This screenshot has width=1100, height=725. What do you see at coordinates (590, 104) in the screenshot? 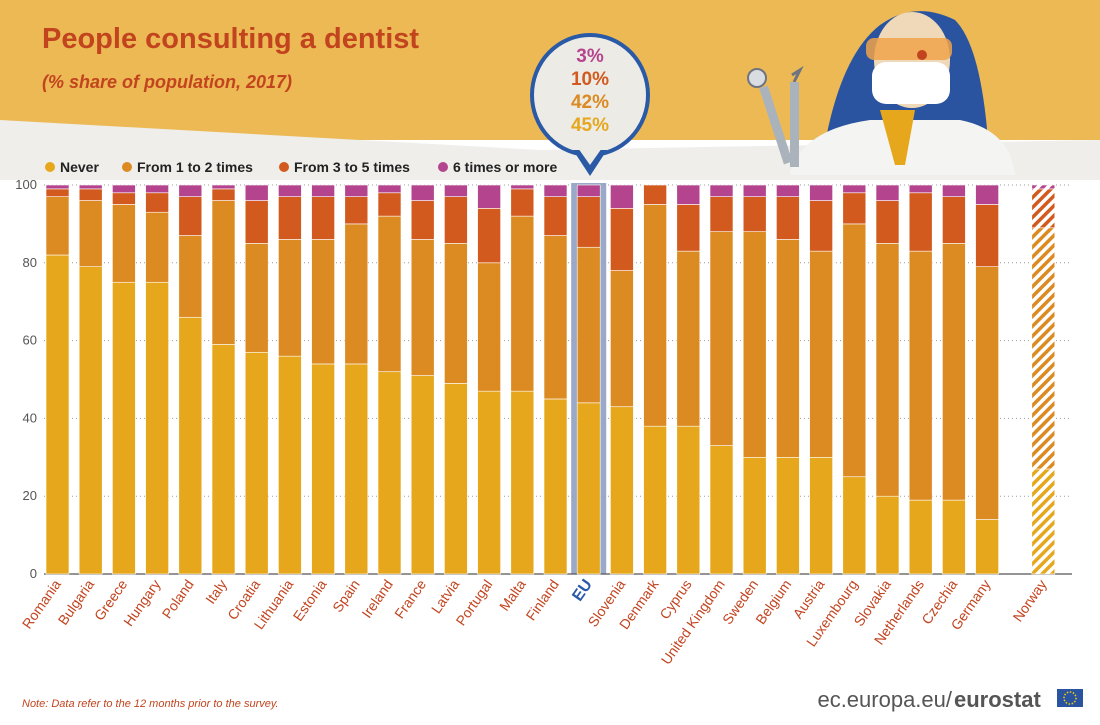
I see `eu-callout: 3% 10% 42% 45%` at bounding box center [590, 104].